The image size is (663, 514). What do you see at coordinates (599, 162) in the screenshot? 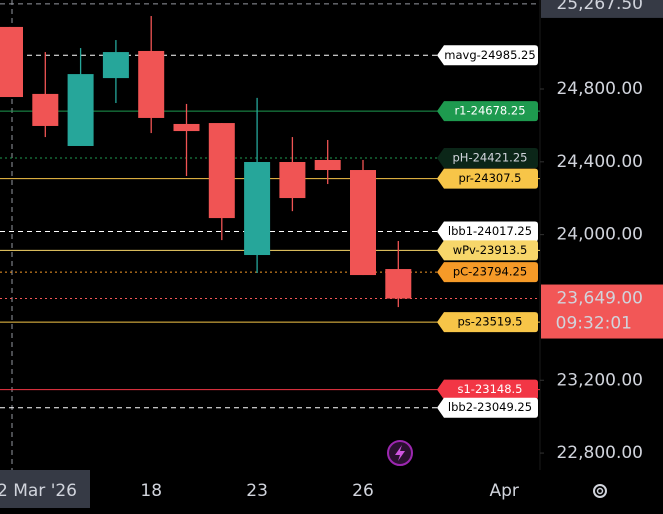
I see `y-tick-label: 24,400.00` at bounding box center [599, 162].